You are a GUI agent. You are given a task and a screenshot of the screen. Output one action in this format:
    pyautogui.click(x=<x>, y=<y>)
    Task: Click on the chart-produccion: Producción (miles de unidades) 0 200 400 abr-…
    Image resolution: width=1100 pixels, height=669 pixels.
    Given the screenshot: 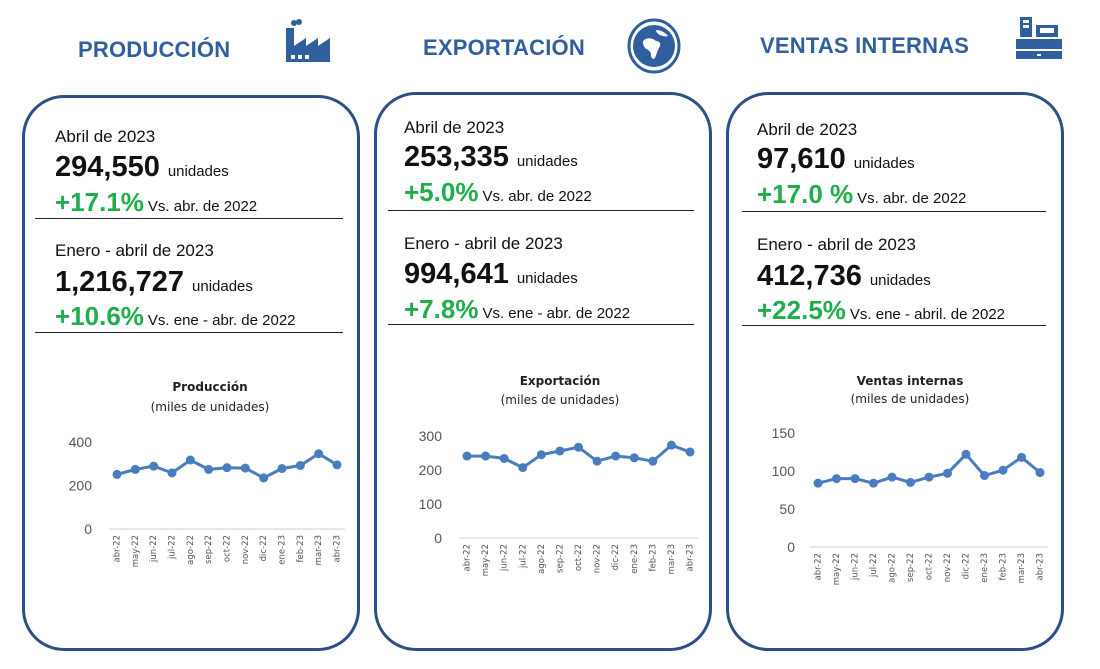 What is the action you would take?
    pyautogui.click(x=207, y=473)
    